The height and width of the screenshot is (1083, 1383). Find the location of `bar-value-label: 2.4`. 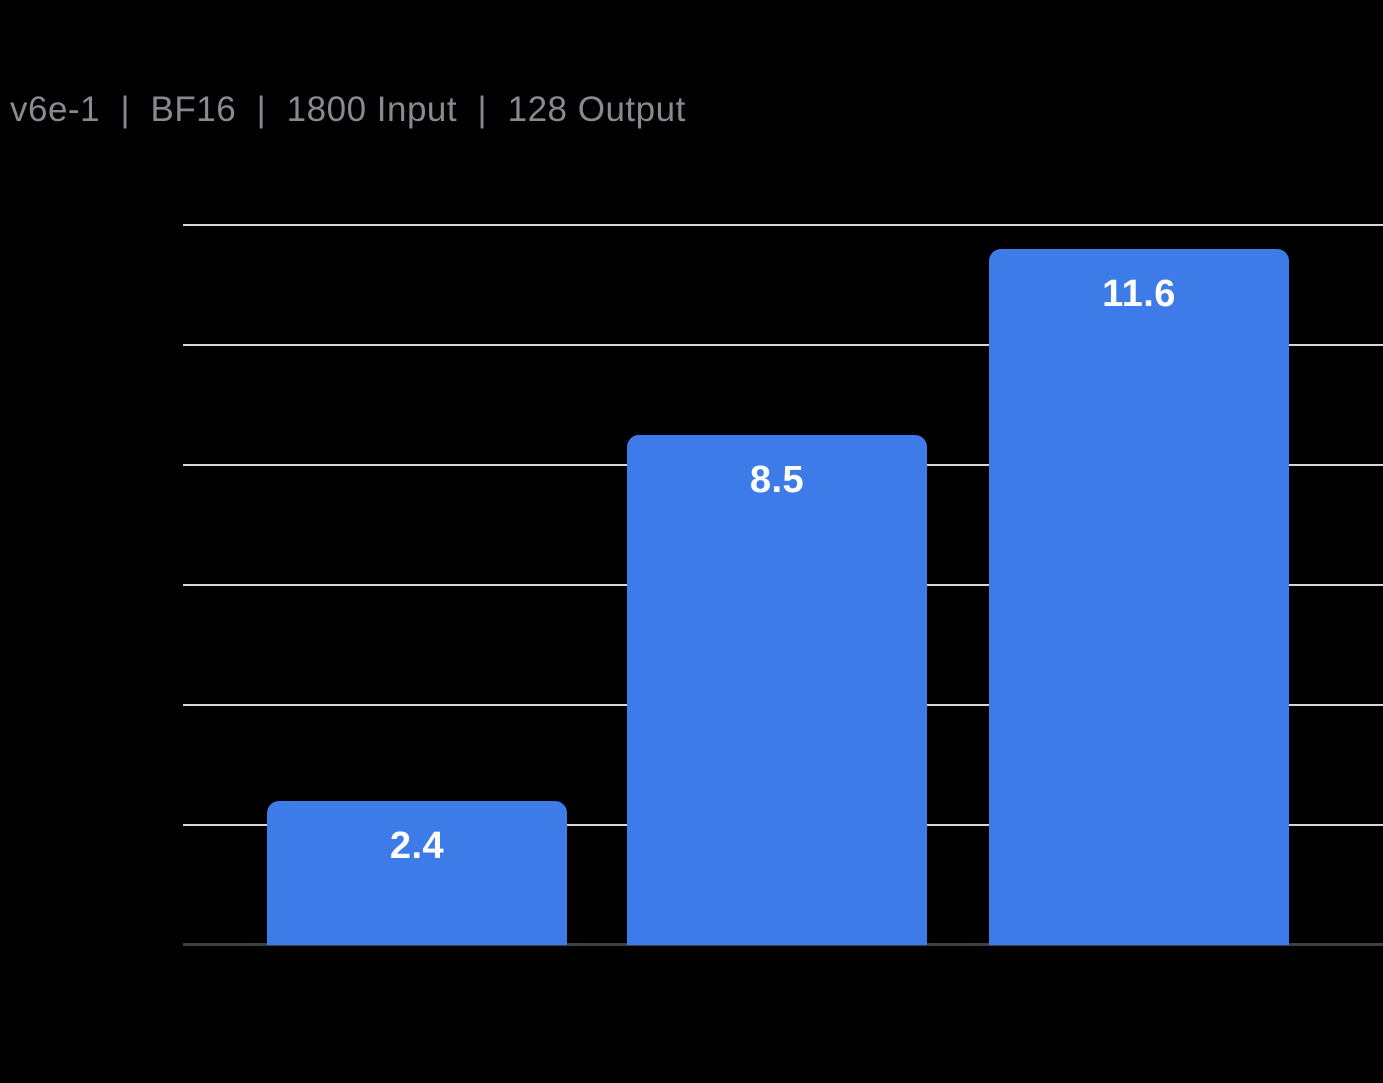

bar-value-label: 2.4 is located at coordinates (417, 846).